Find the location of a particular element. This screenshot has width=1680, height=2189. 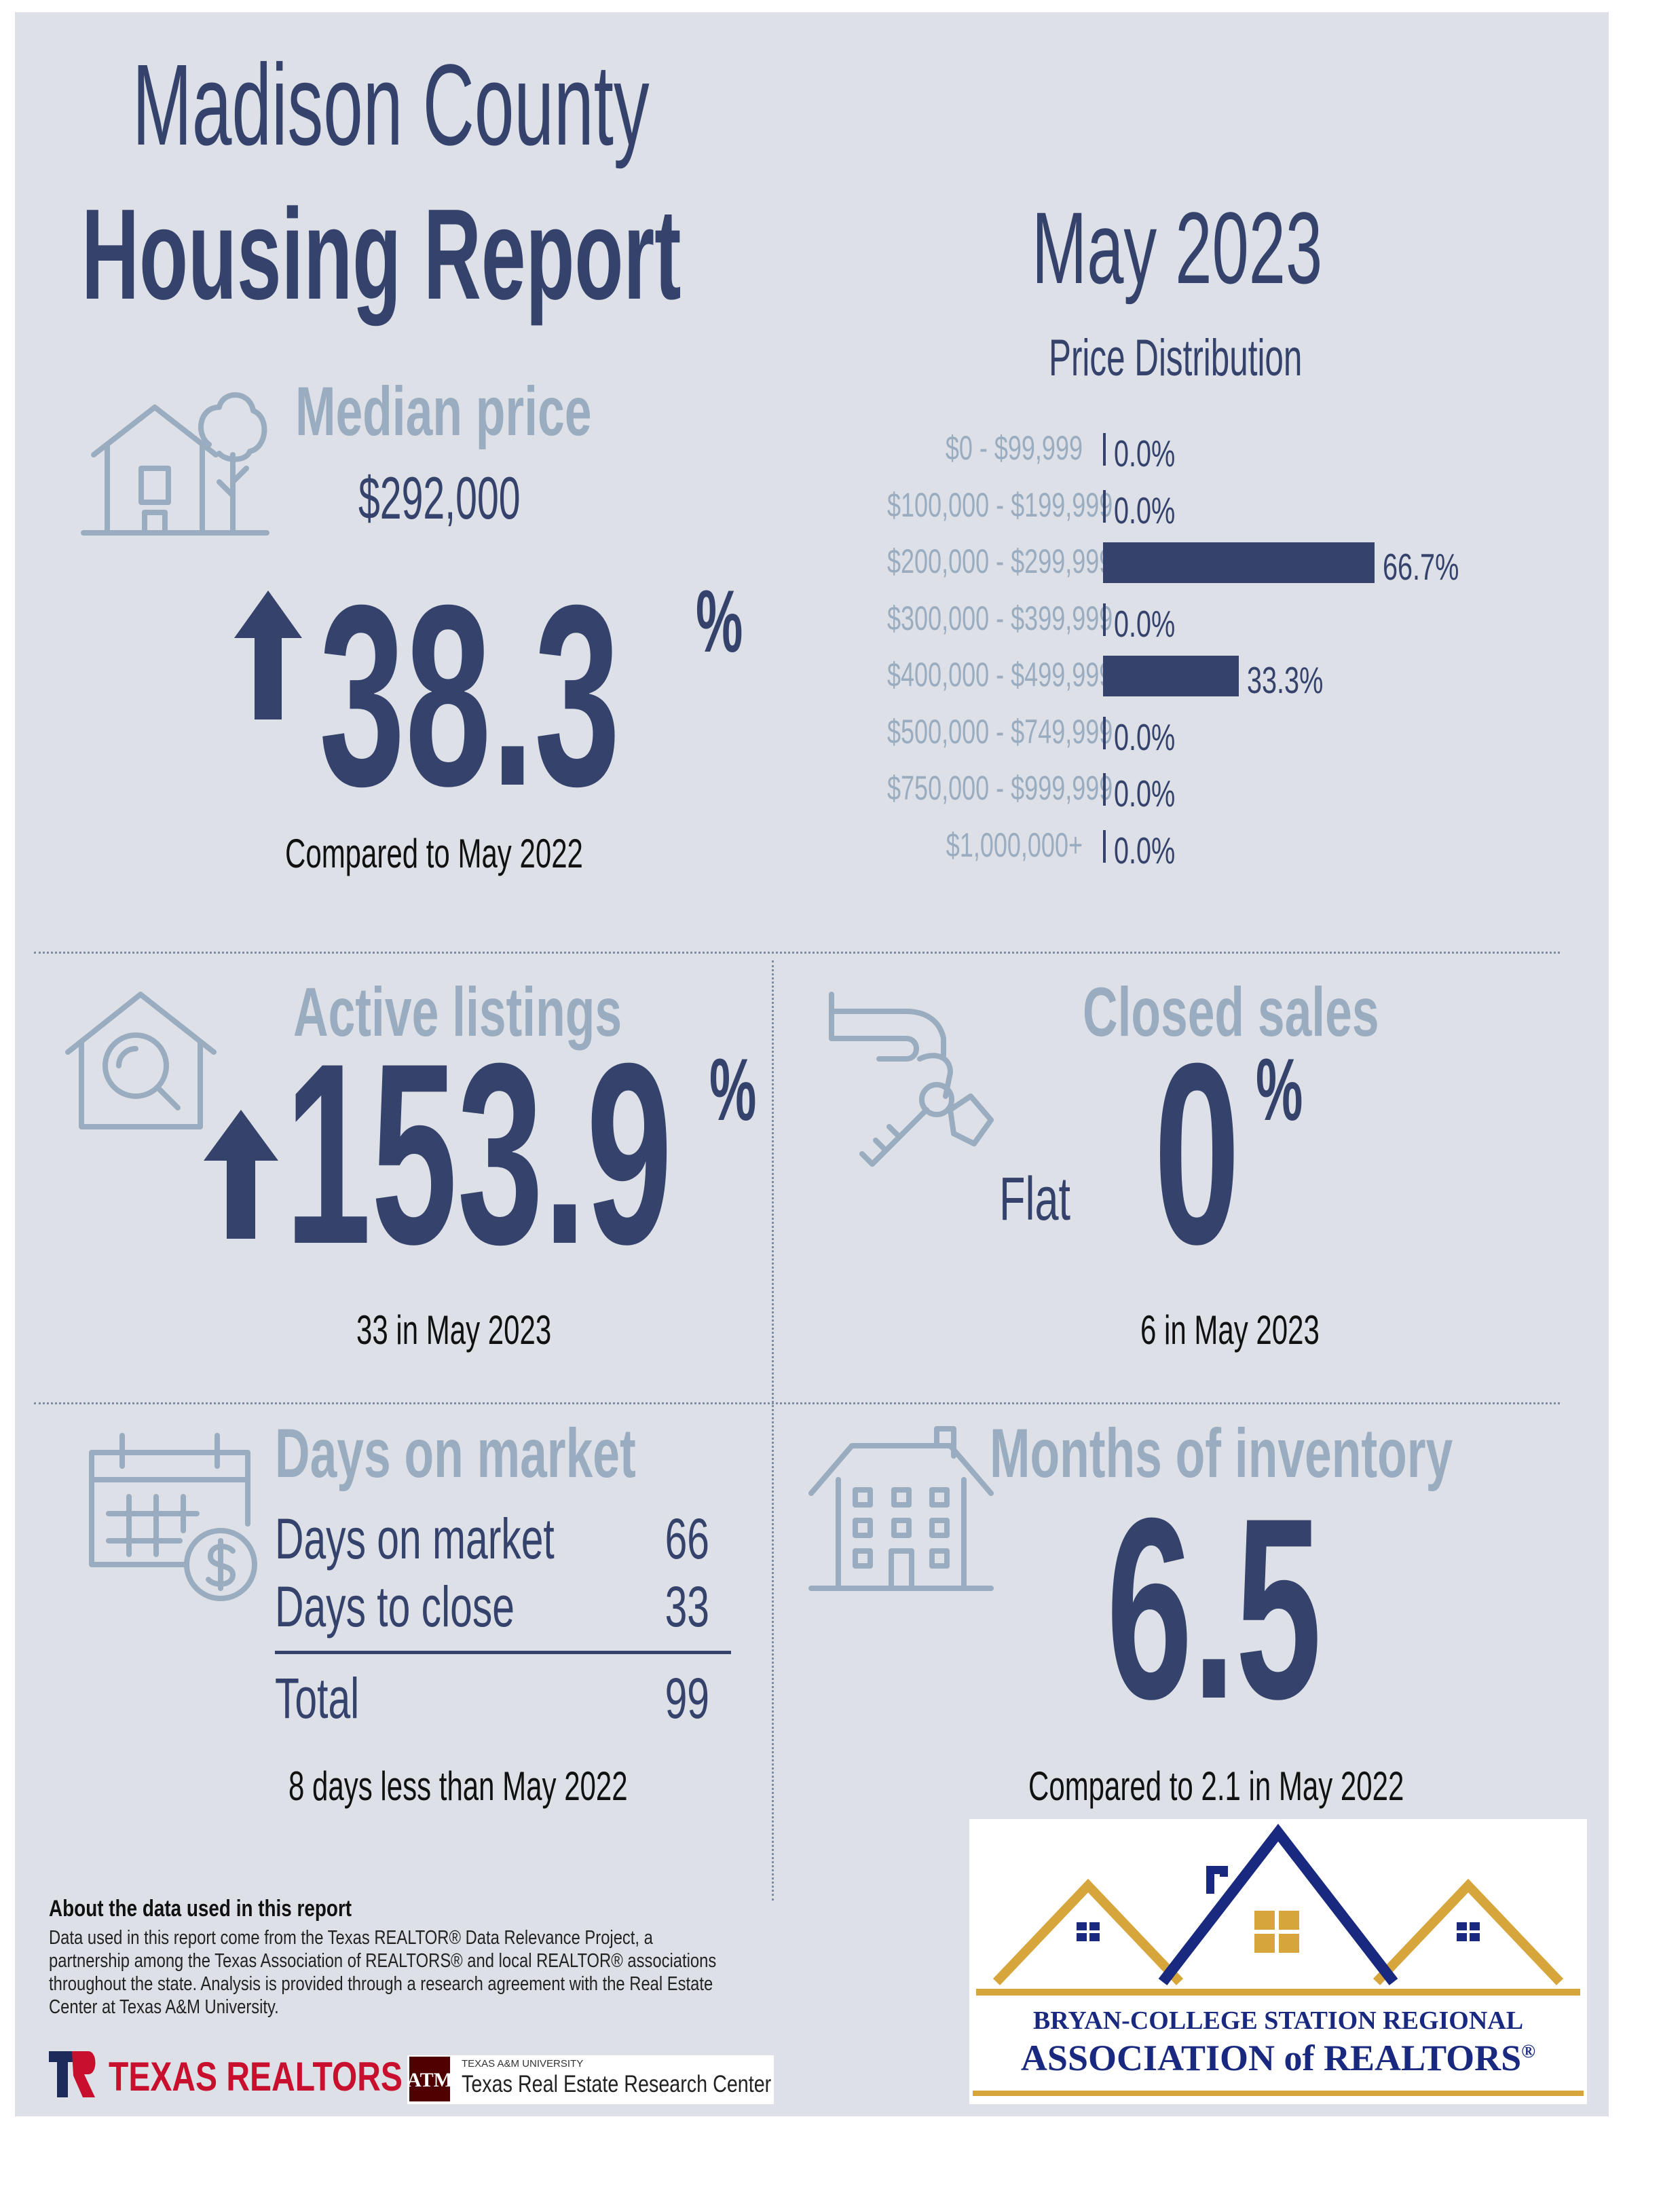

association-underline is located at coordinates (1279, 2093).